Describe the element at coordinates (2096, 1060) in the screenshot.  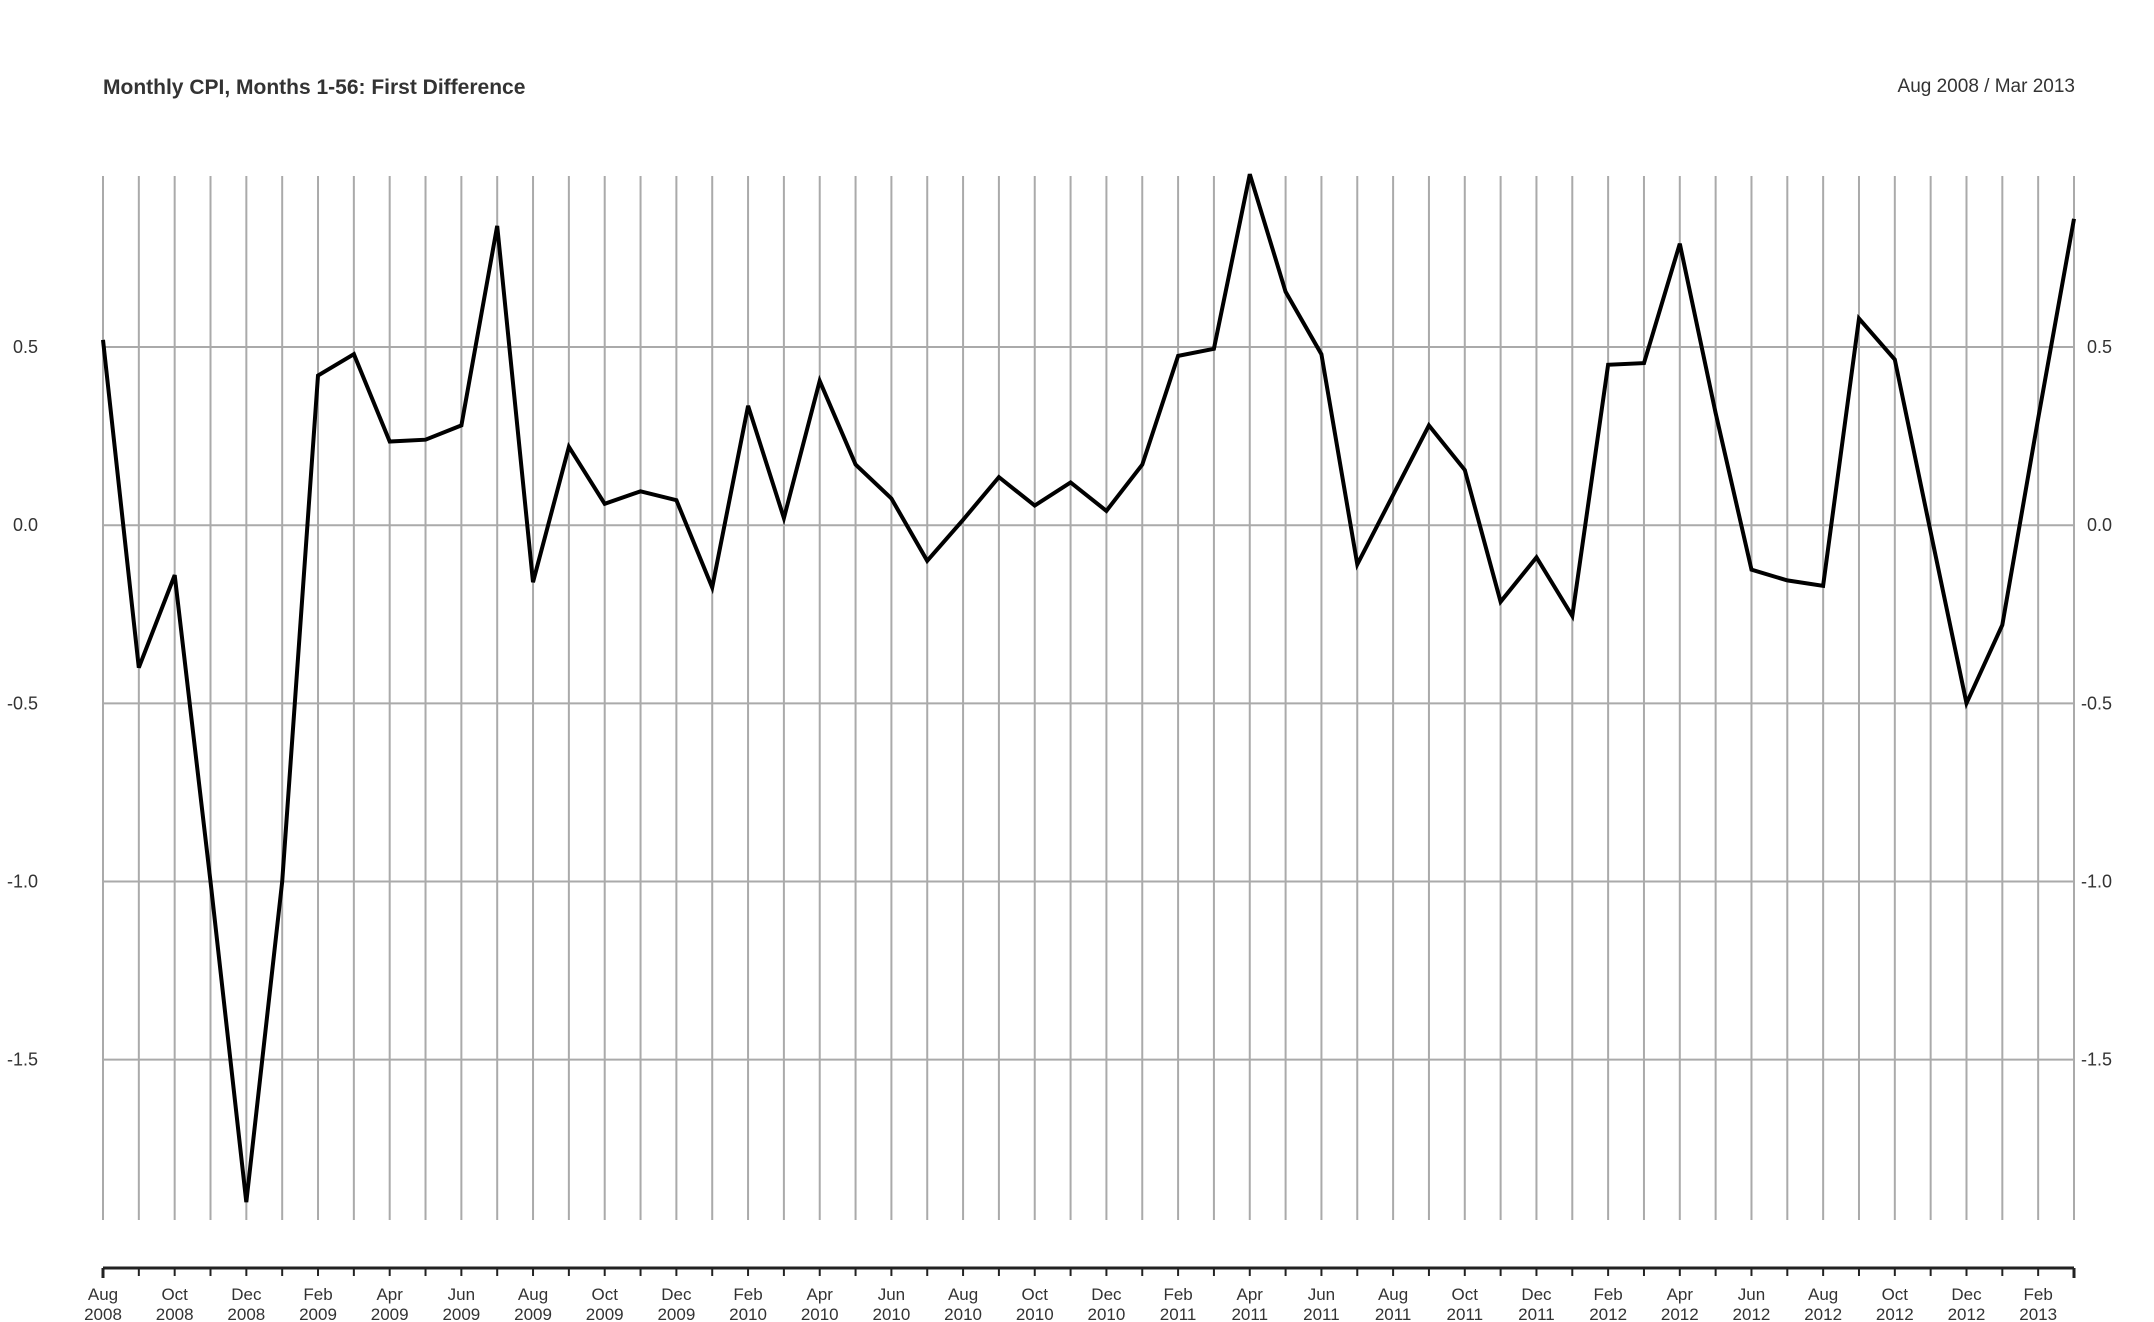
I see `y-tick-label-right: -1.5` at that location.